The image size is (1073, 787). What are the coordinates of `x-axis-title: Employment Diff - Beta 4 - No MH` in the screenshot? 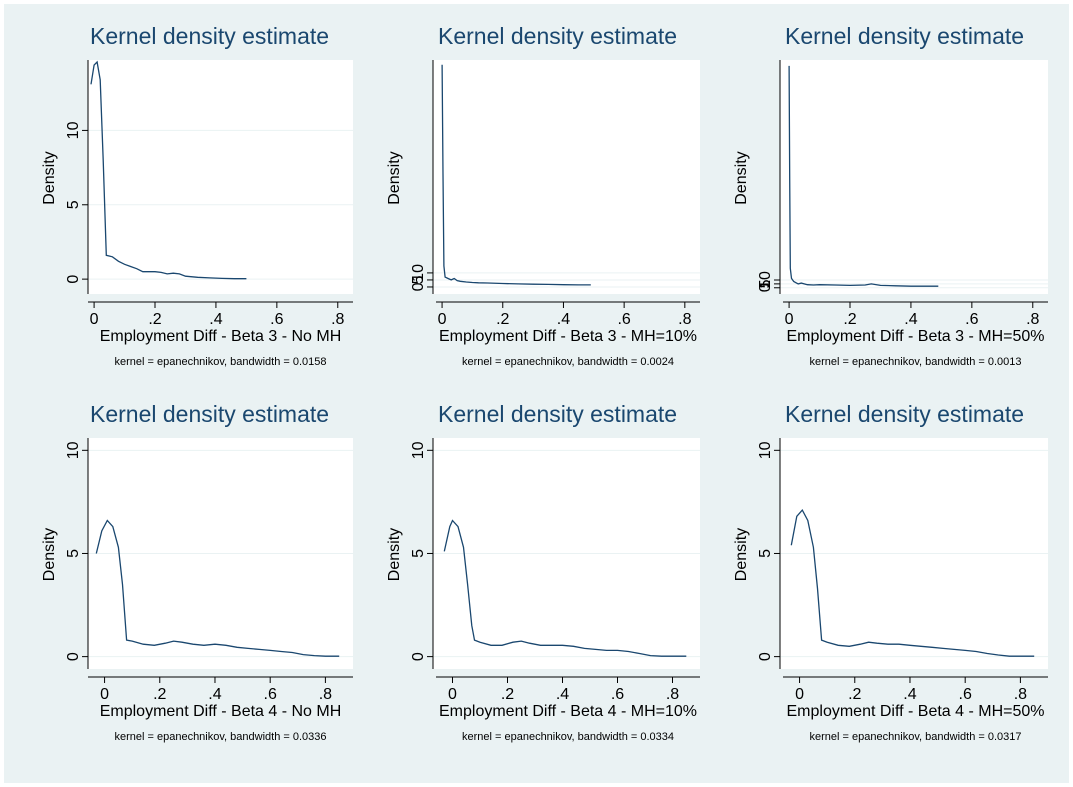 It's located at (221, 711).